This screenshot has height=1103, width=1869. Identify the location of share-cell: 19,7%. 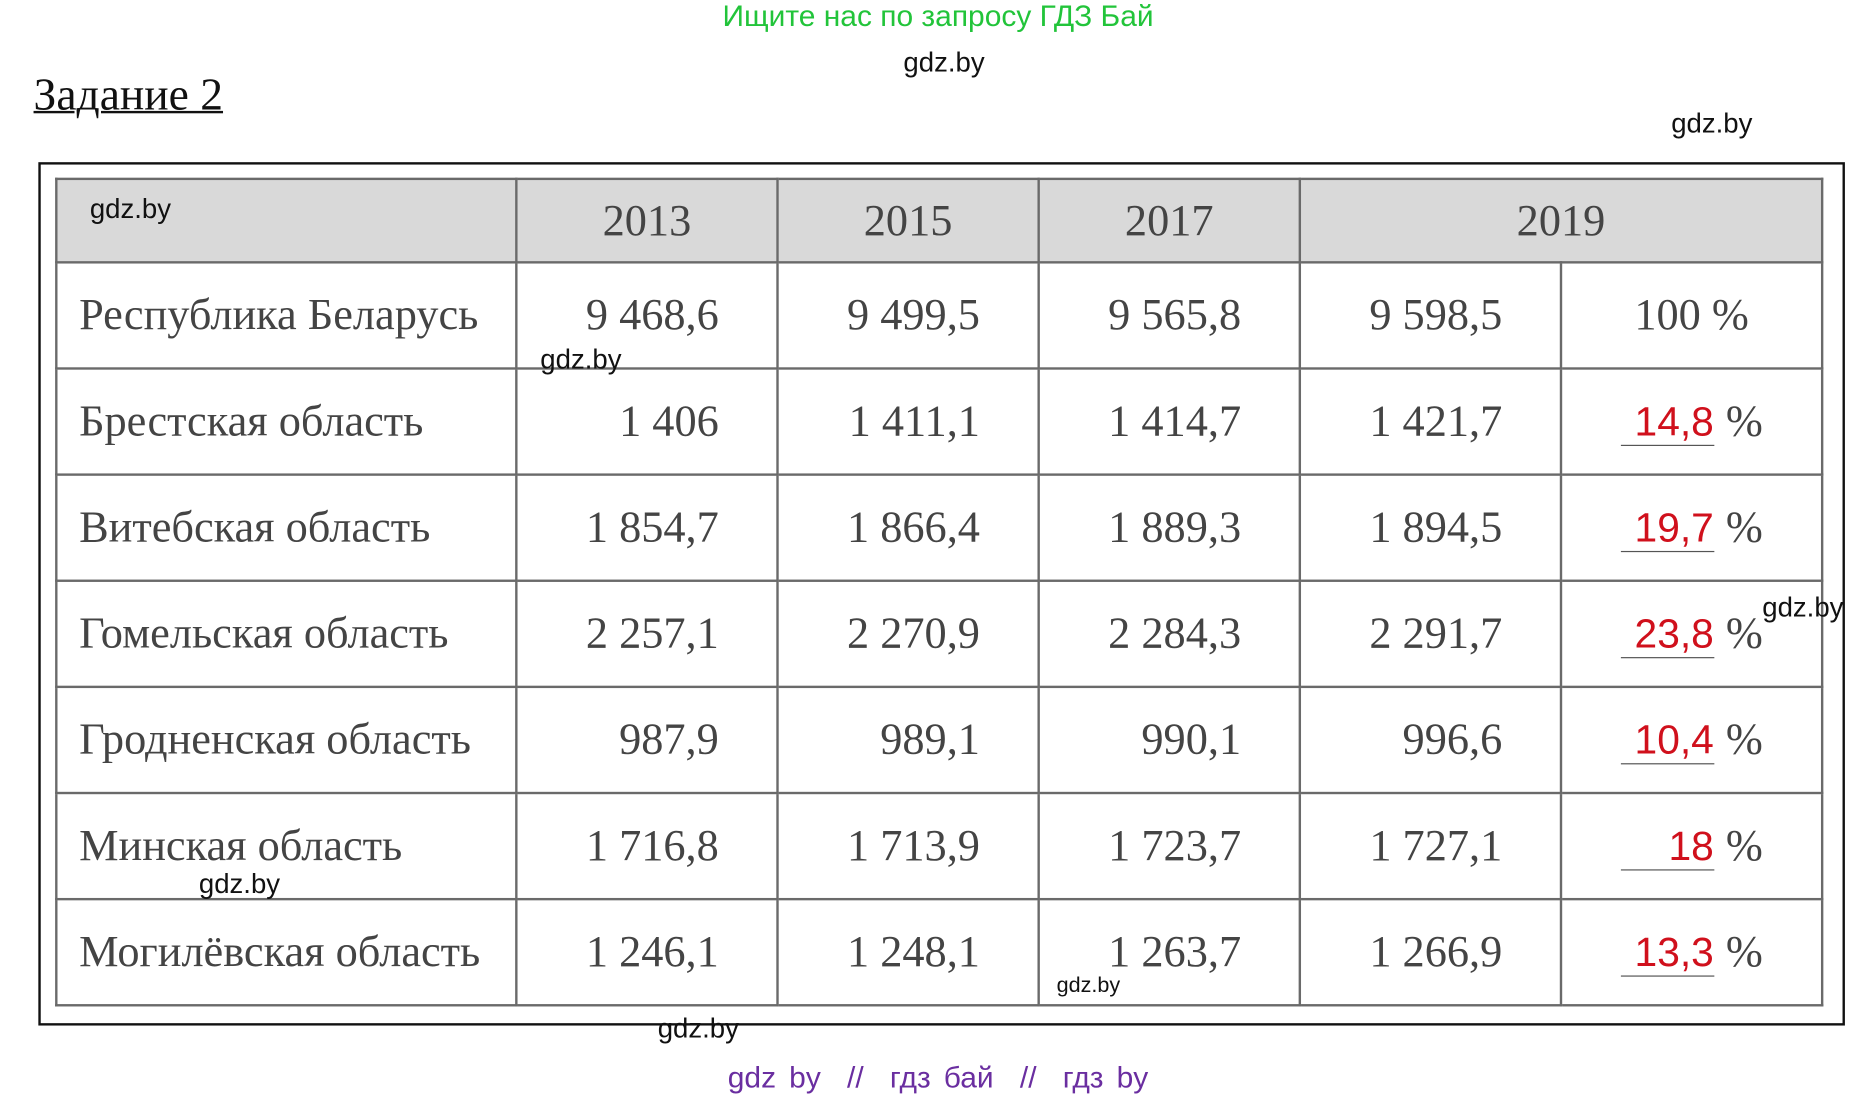
(1691, 527).